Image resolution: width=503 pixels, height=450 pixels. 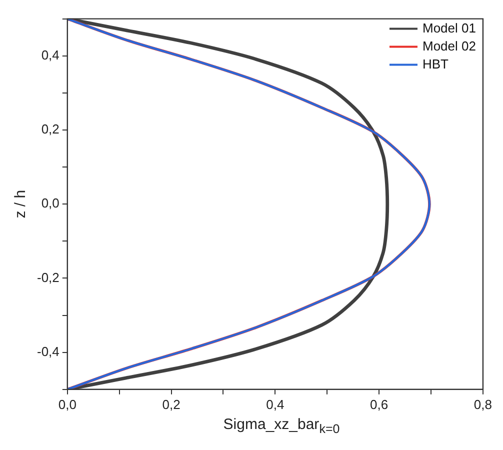 I want to click on y-tick-label: 0,0, so click(x=50, y=203).